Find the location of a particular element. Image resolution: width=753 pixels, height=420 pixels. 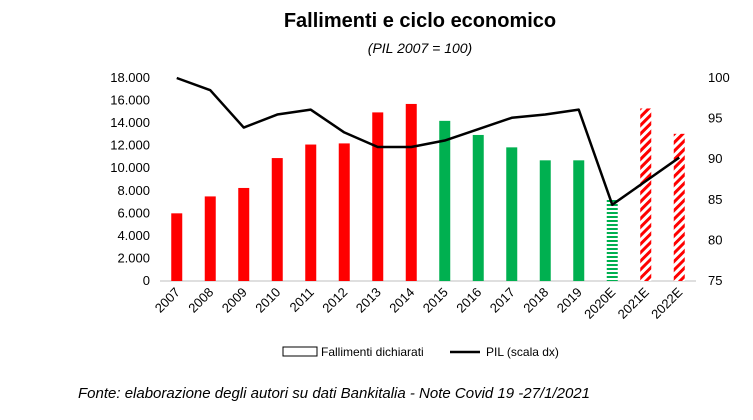

y-left-tick-label: 16.000 is located at coordinates (130, 100).